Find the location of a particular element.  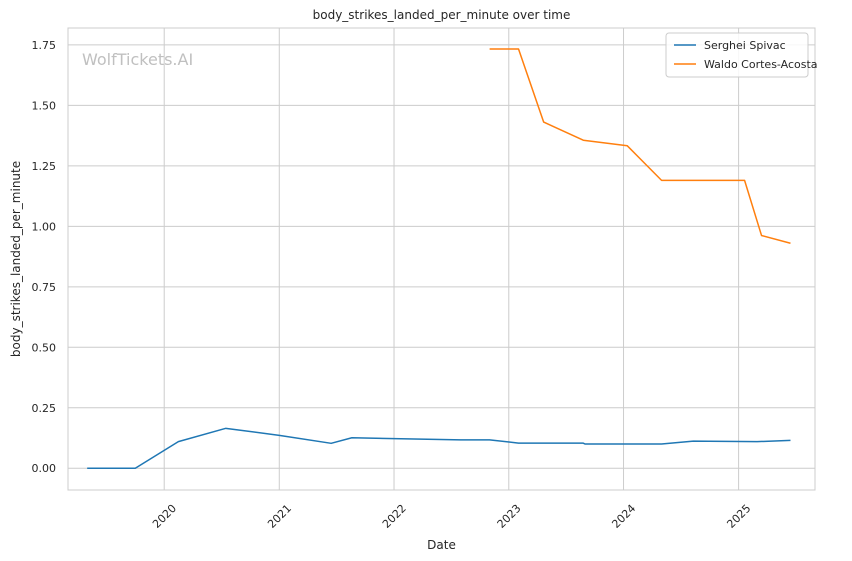

watermark-text: WolfTickets.AI is located at coordinates (137, 59).